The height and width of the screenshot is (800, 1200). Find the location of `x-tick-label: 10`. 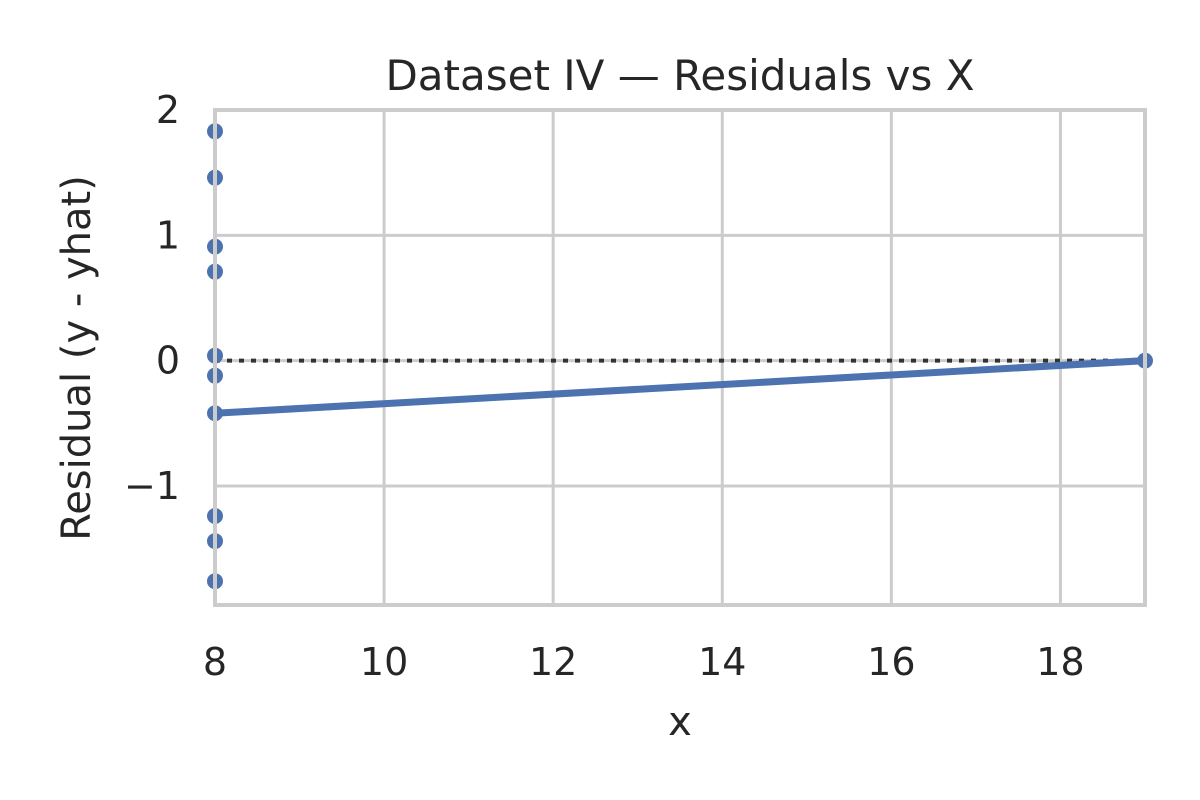

x-tick-label: 10 is located at coordinates (384, 662).